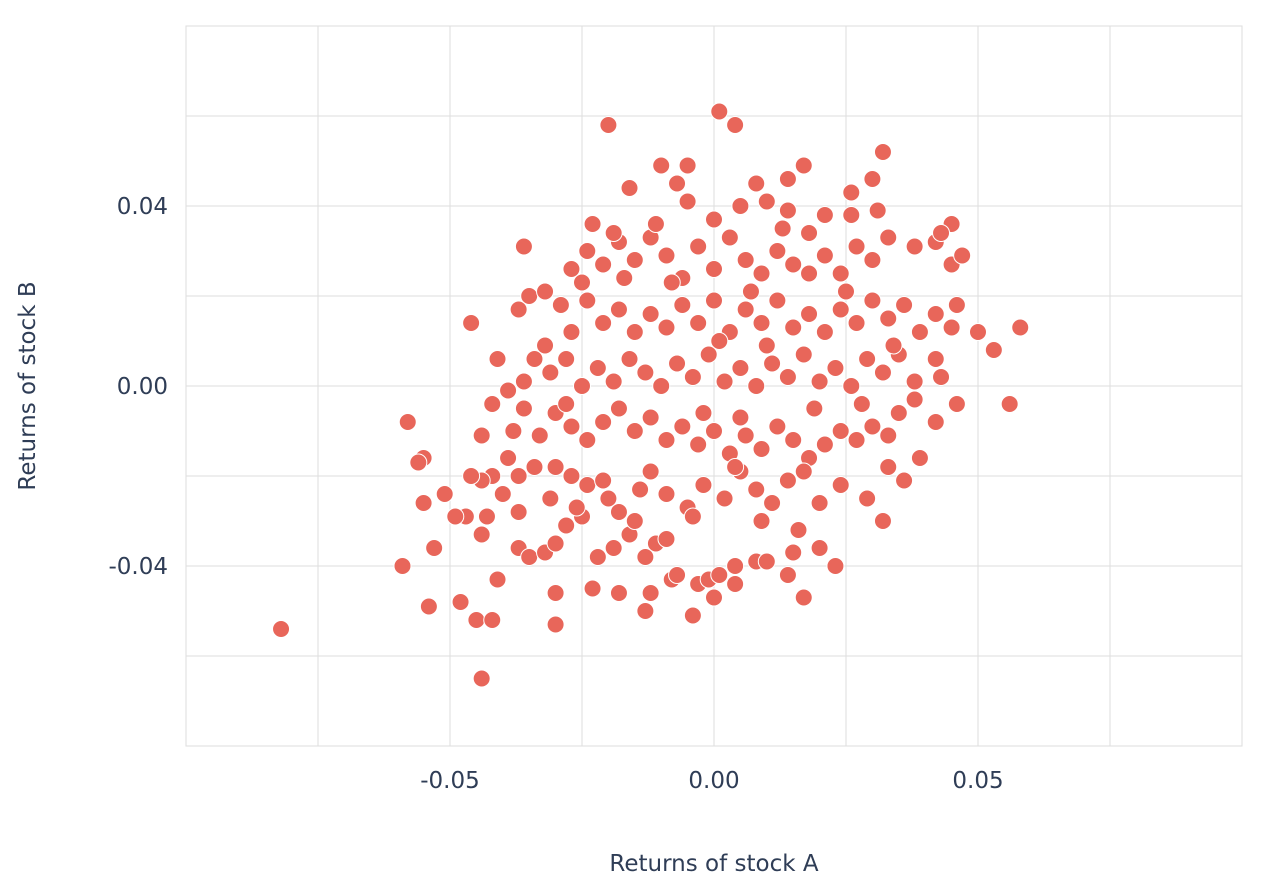  Describe the element at coordinates (977, 781) in the screenshot. I see `x-tick-label: 0.05` at that location.